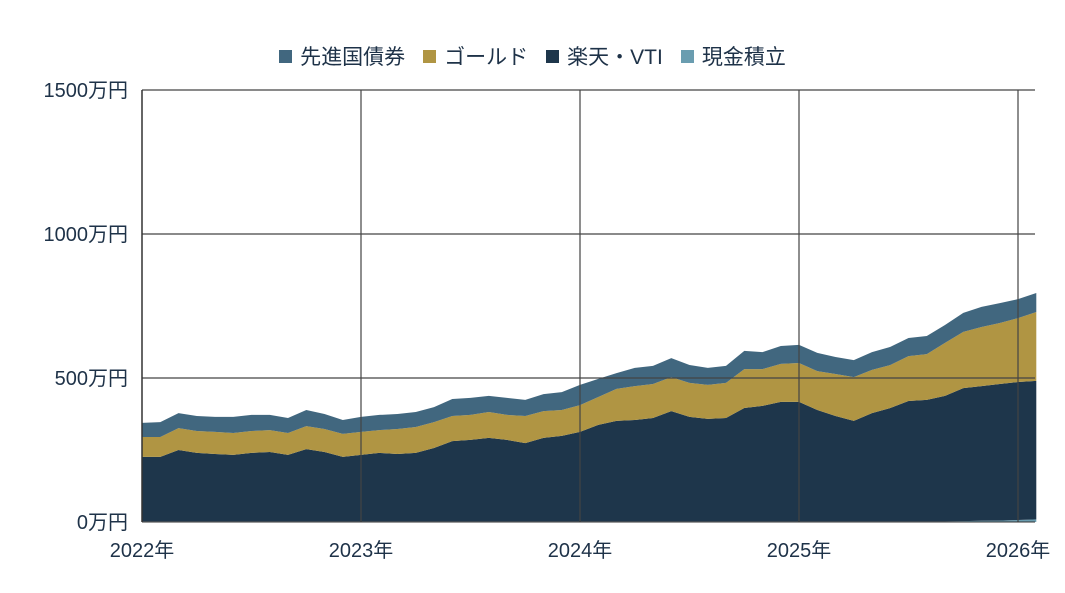 The width and height of the screenshot is (1065, 593). What do you see at coordinates (799, 550) in the screenshot?
I see `x-tick-label: 2025年` at bounding box center [799, 550].